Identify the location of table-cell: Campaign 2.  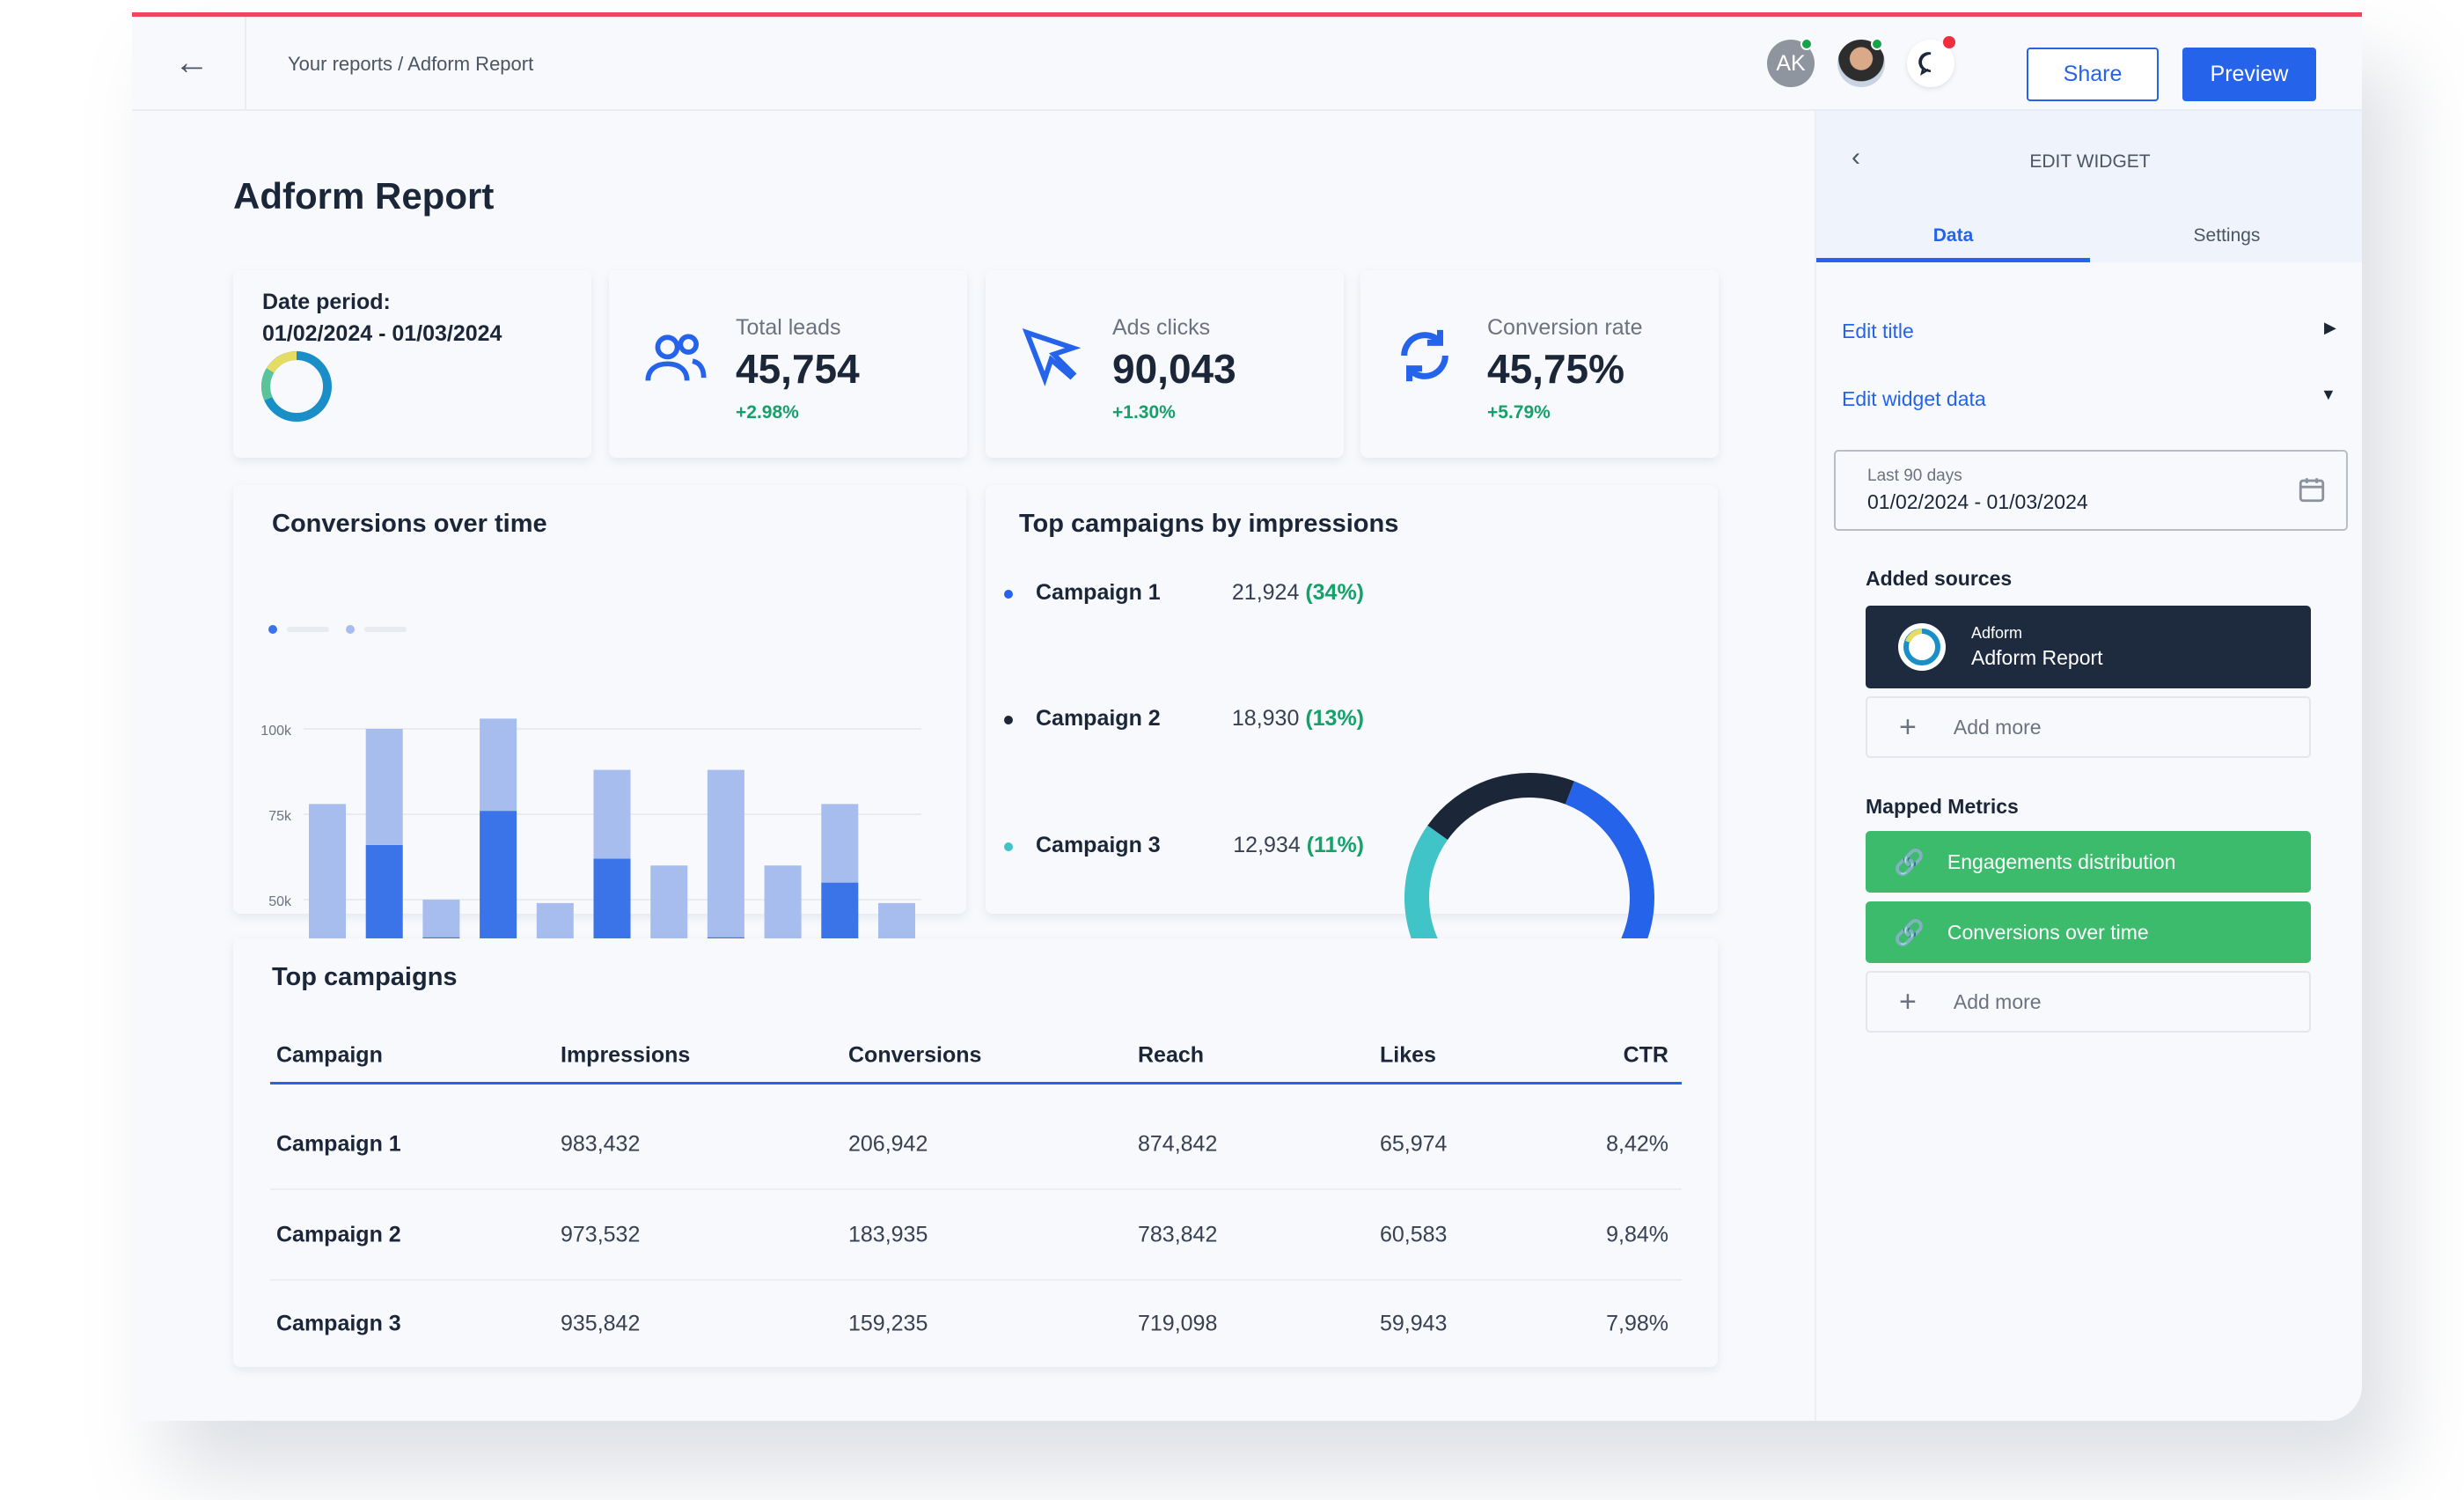
(338, 1234).